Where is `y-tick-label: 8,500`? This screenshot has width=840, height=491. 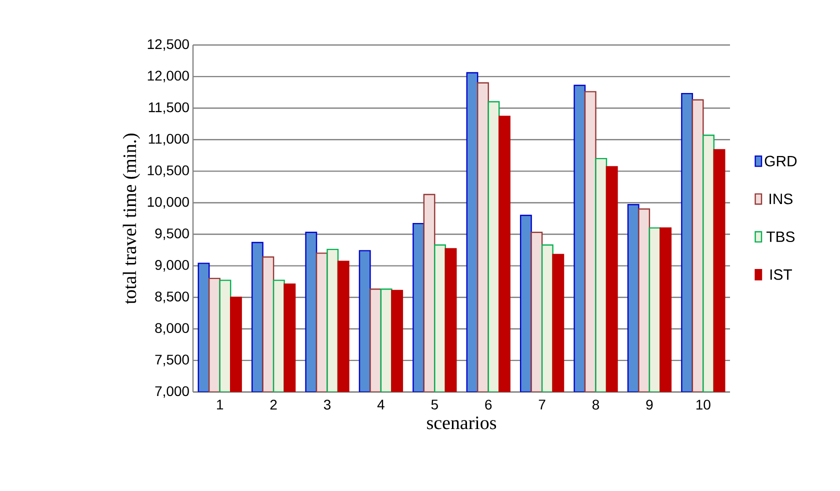
y-tick-label: 8,500 is located at coordinates (172, 298).